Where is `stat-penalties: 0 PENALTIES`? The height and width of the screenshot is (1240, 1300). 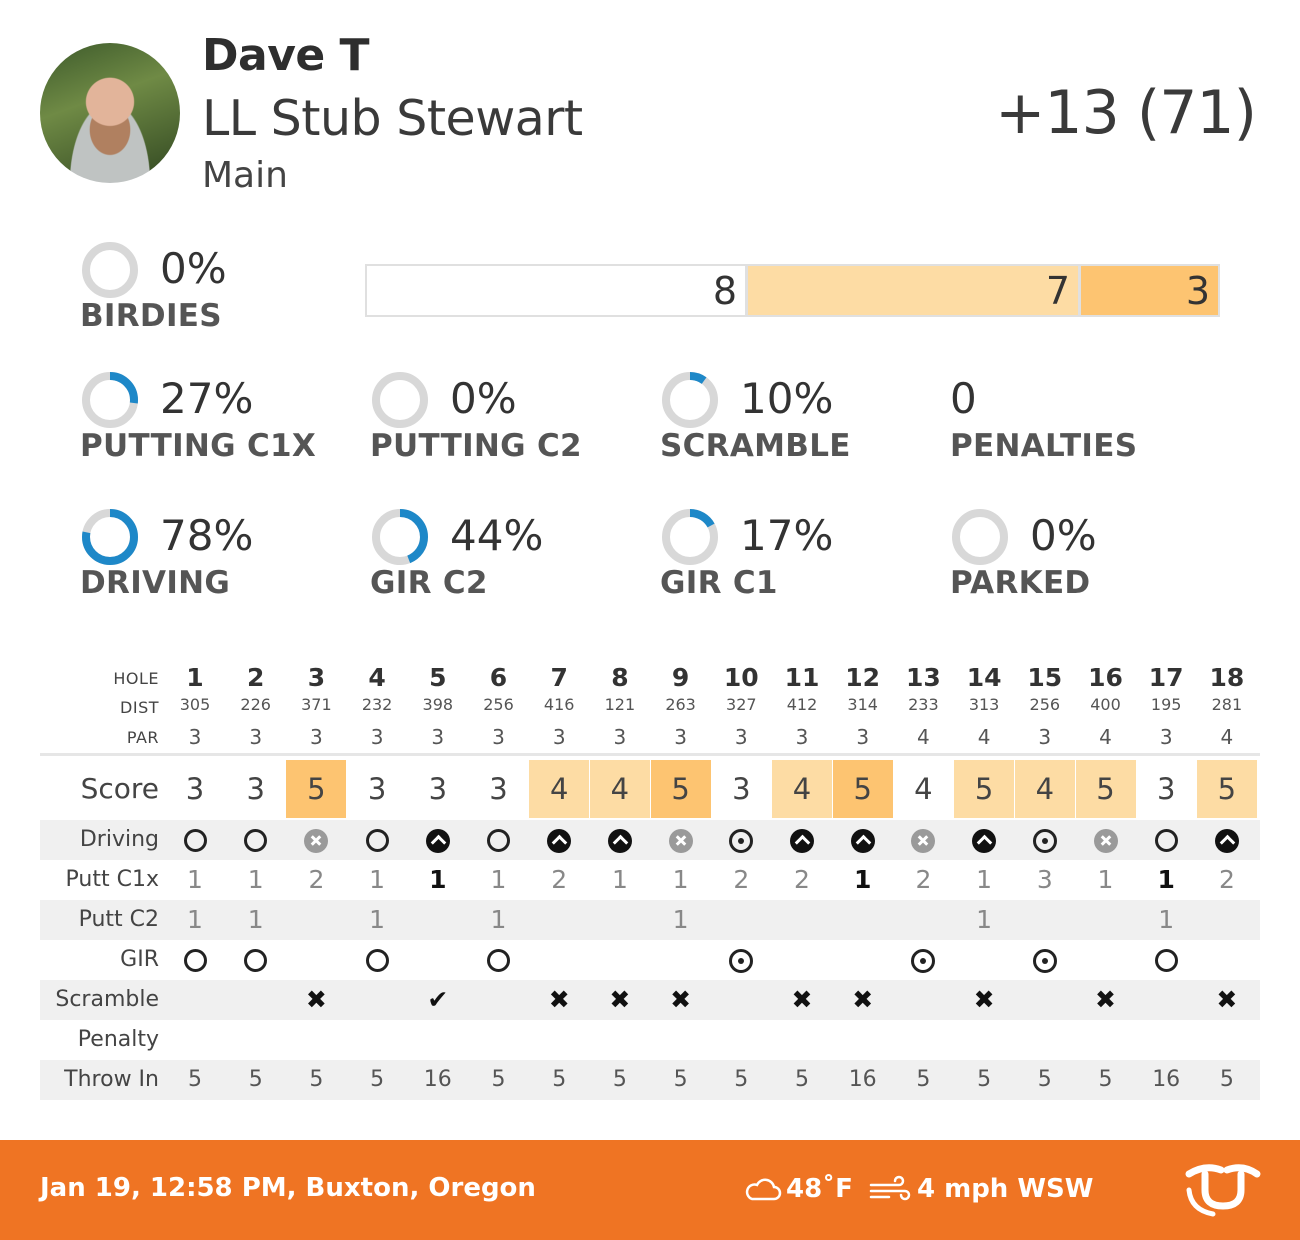 stat-penalties: 0 PENALTIES is located at coordinates (1090, 425).